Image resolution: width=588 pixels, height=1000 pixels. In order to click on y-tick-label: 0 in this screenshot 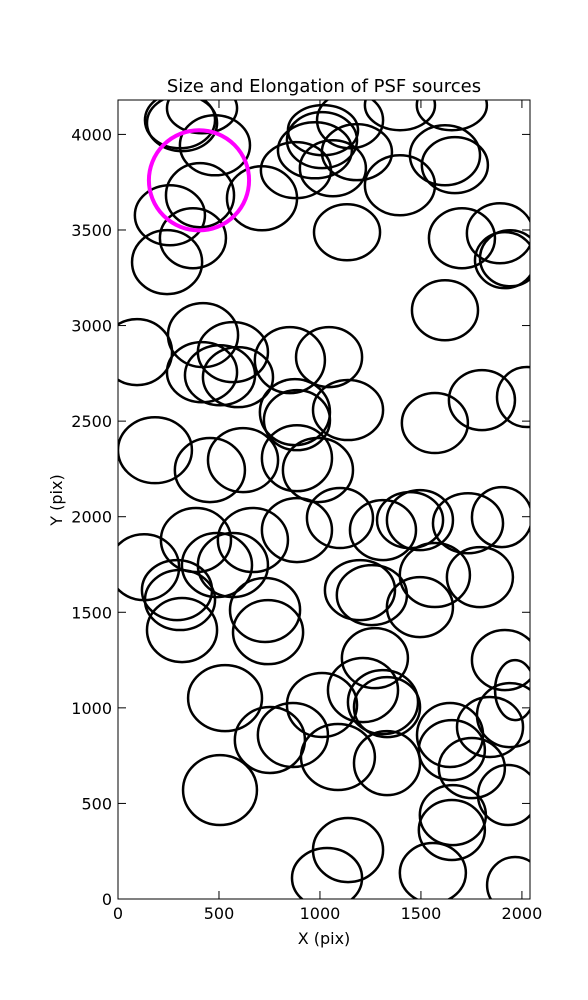, I will do `click(107, 899)`.